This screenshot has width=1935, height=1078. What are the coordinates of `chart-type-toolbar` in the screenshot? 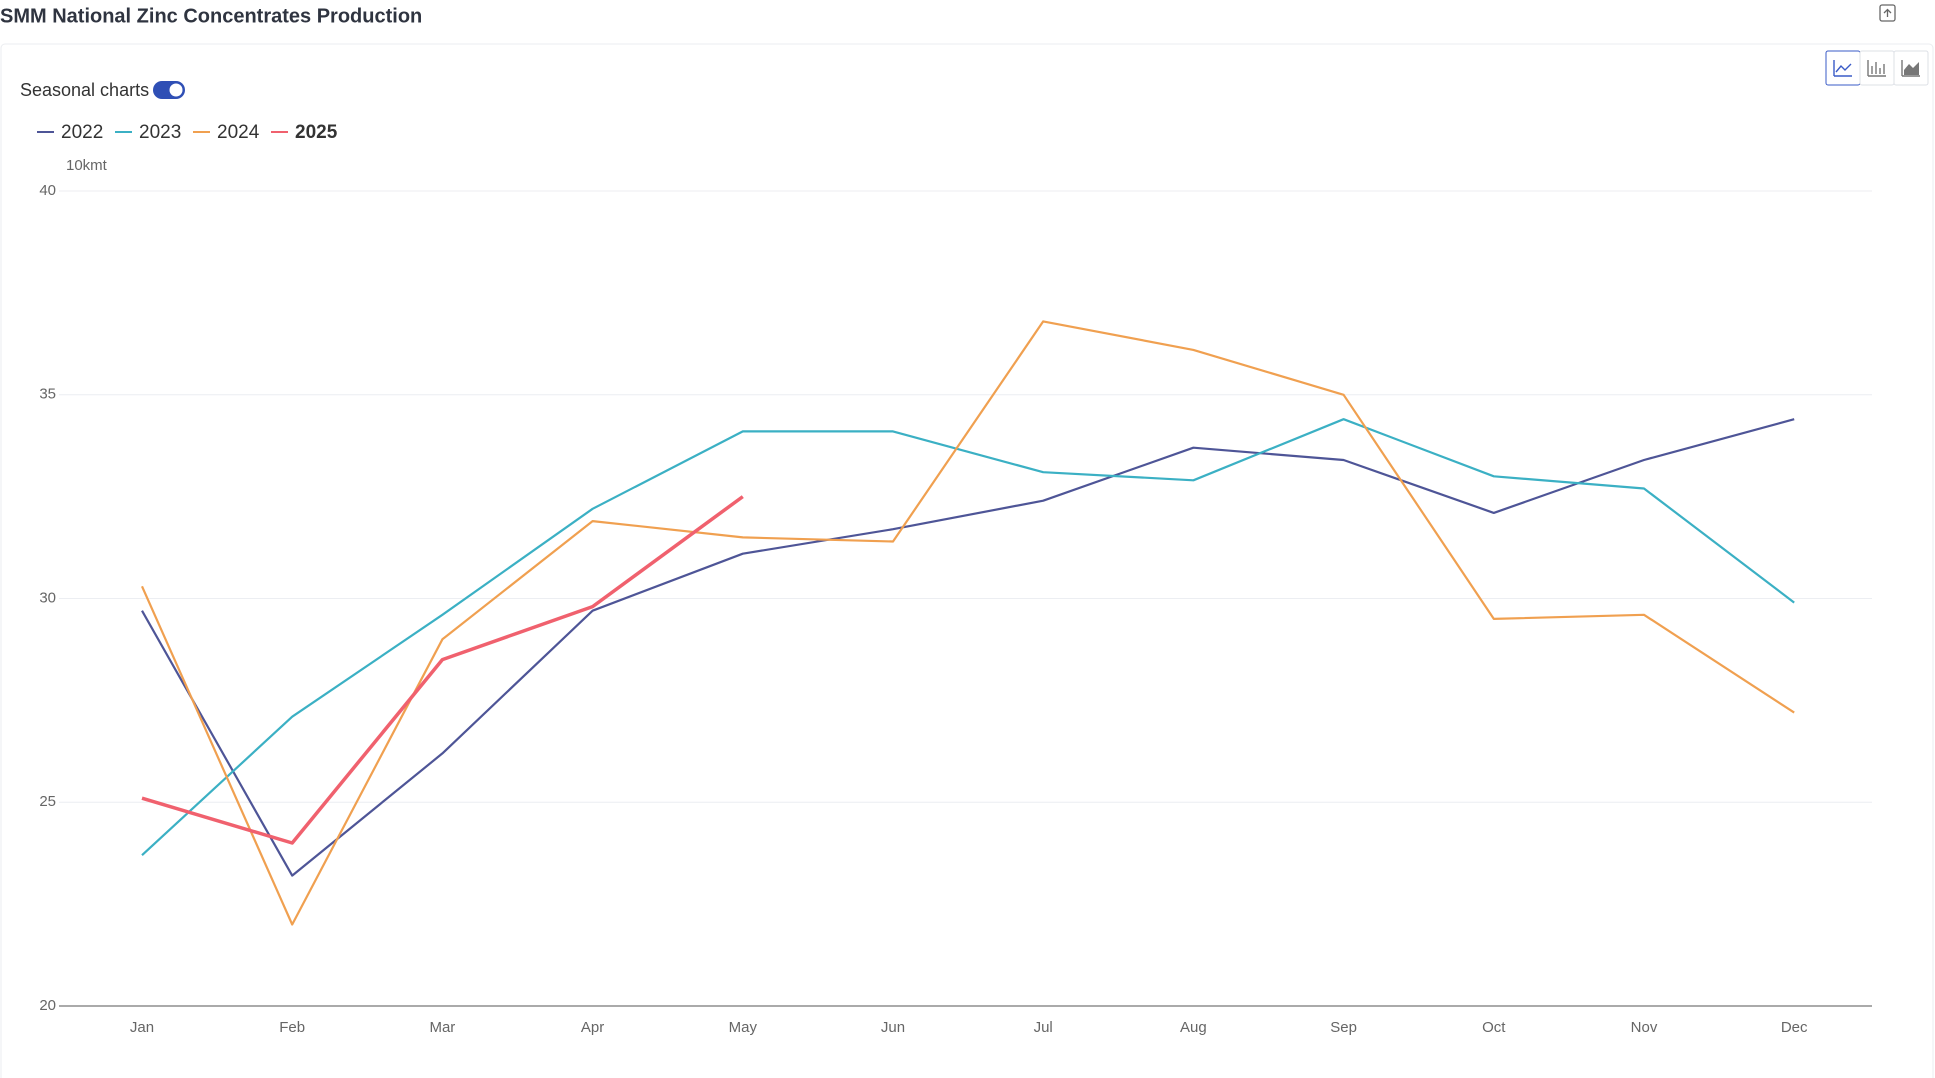 It's located at (1877, 68).